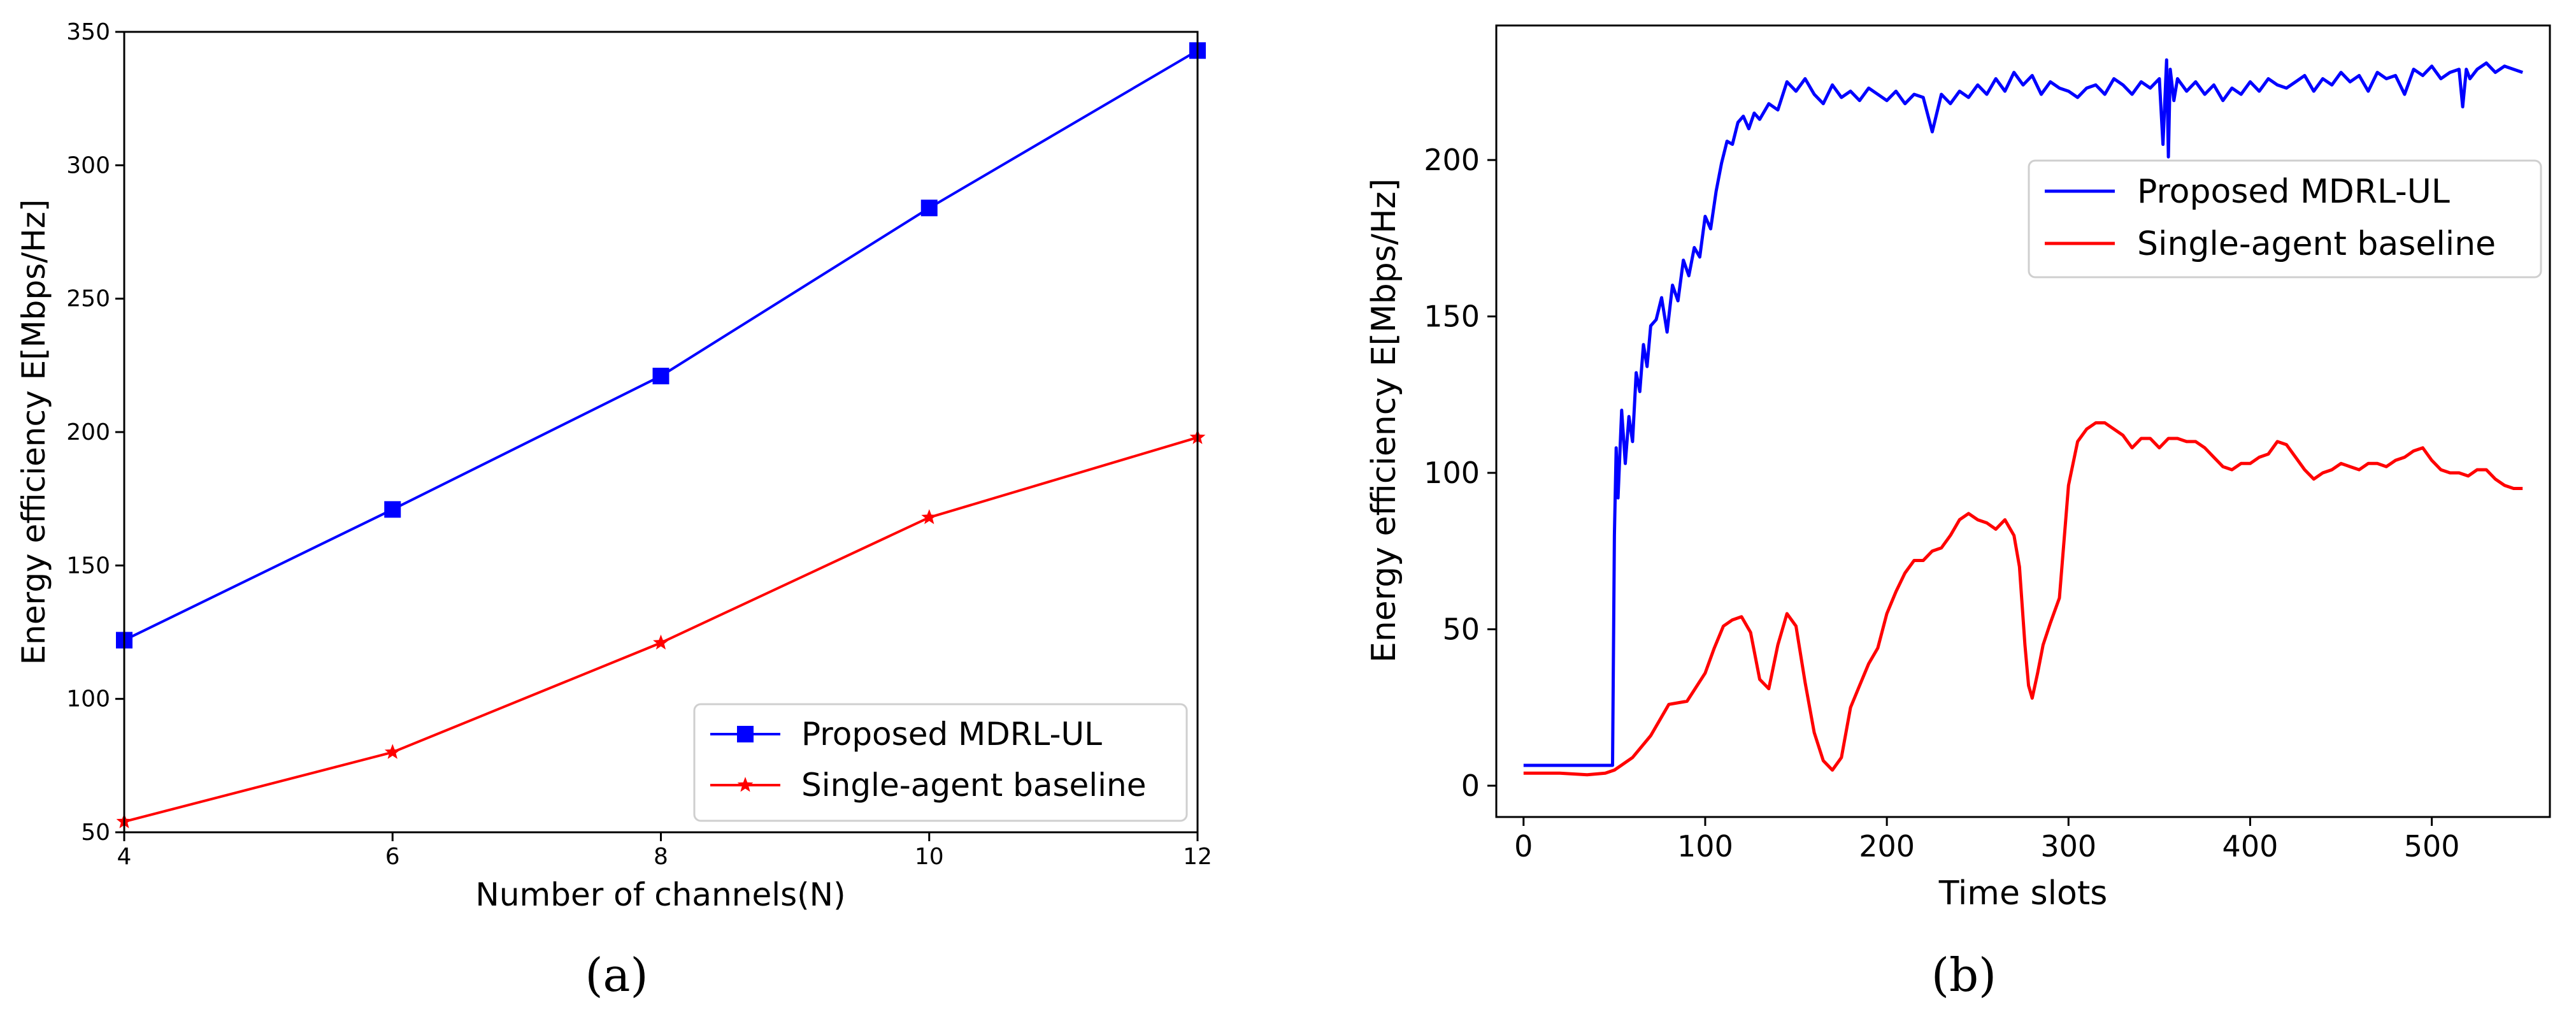  What do you see at coordinates (1705, 846) in the screenshot?
I see `x-tick-label: 100` at bounding box center [1705, 846].